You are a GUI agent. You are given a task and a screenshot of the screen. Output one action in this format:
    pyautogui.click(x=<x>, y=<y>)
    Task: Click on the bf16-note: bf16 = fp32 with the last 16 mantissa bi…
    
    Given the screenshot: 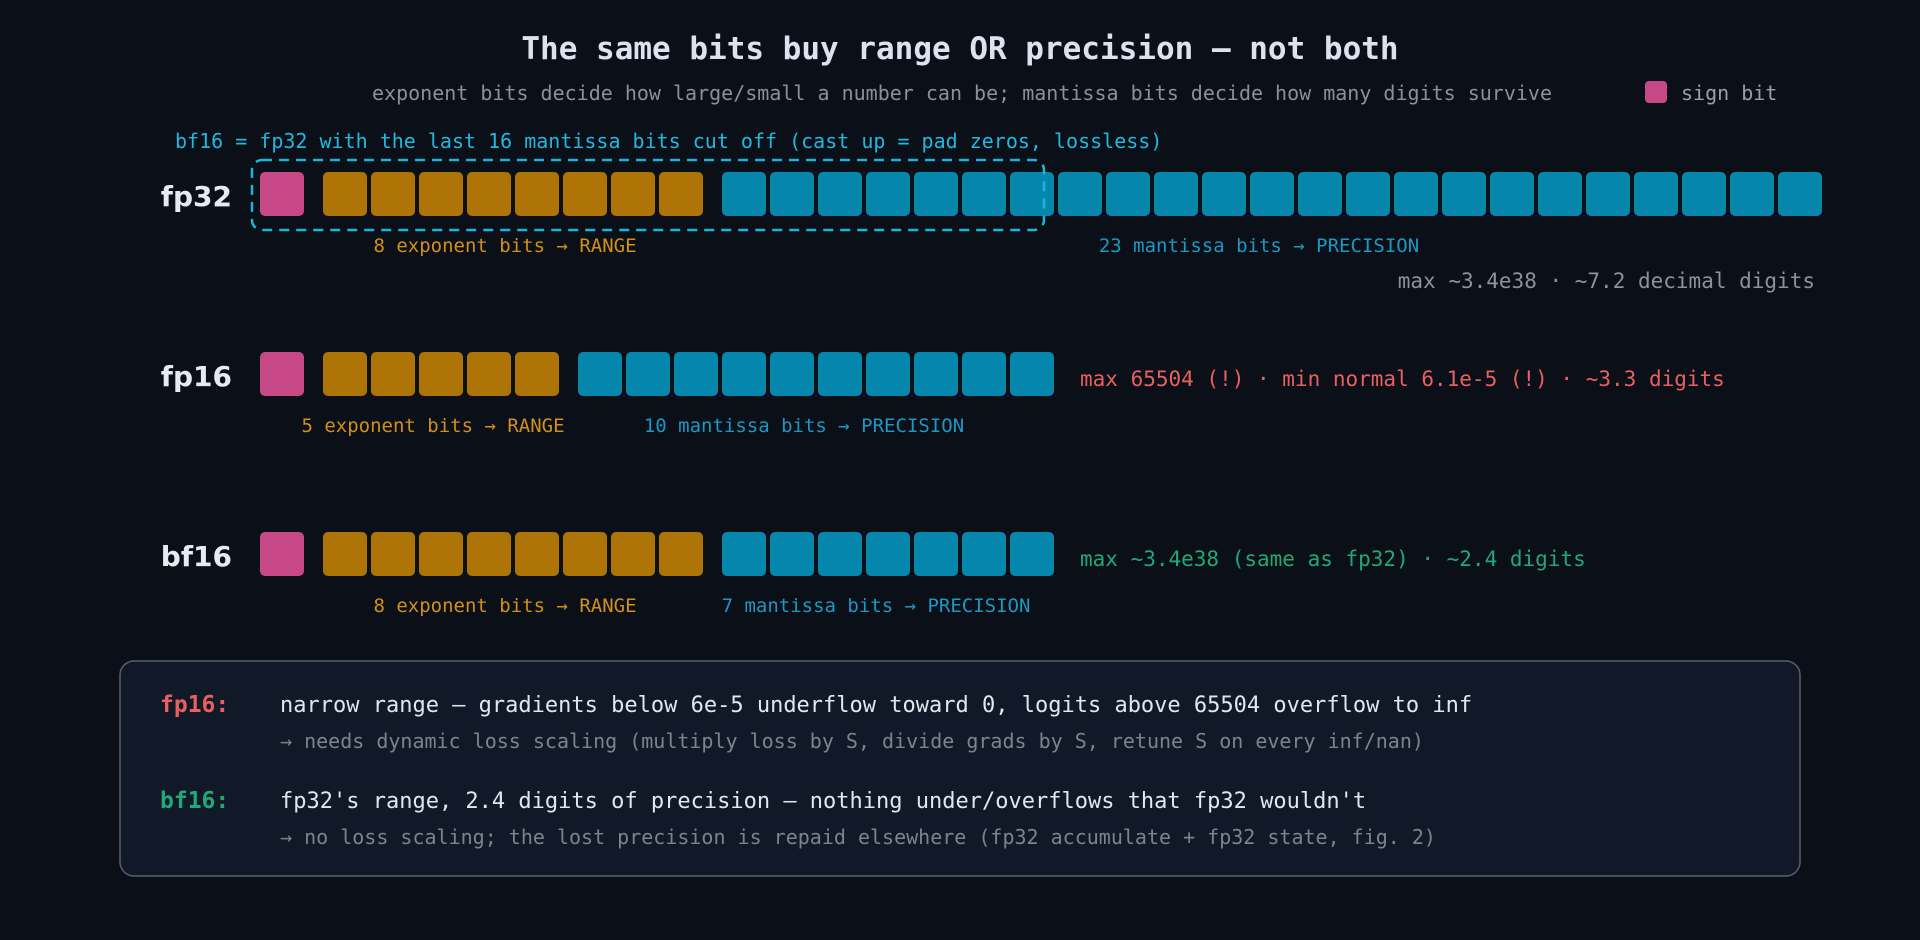 What is the action you would take?
    pyautogui.click(x=668, y=141)
    